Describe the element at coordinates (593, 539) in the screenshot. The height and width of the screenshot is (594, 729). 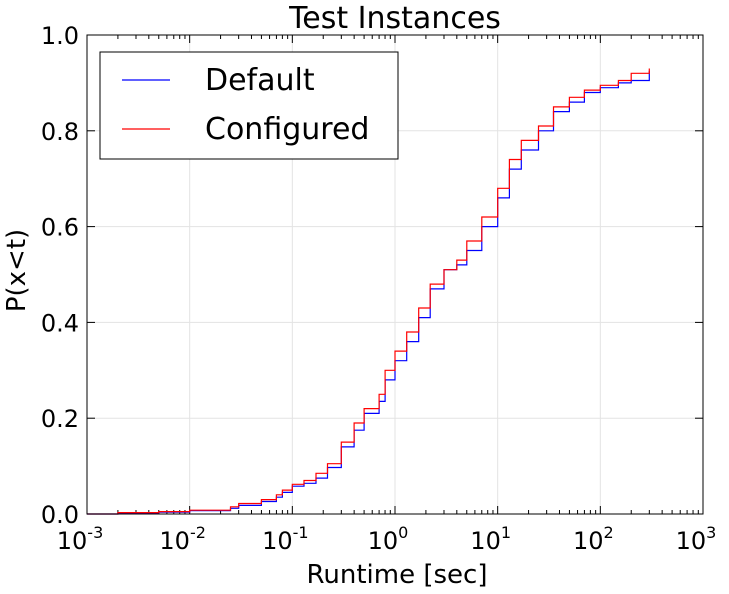
I see `x-tick-label: 10²` at that location.